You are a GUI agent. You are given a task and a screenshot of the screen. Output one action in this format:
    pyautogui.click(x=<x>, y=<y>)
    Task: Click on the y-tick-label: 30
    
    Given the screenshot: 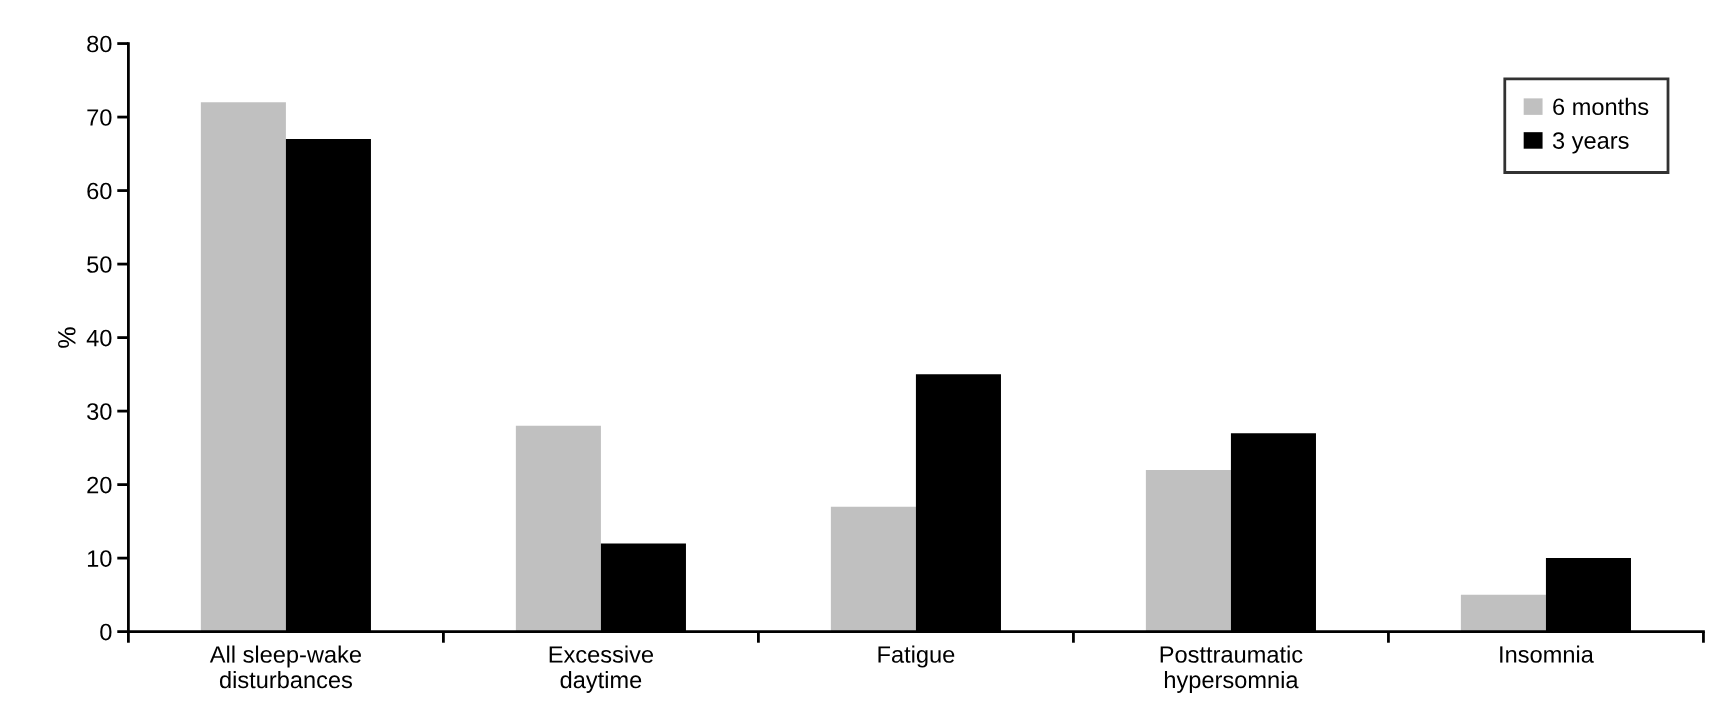 What is the action you would take?
    pyautogui.click(x=99, y=411)
    